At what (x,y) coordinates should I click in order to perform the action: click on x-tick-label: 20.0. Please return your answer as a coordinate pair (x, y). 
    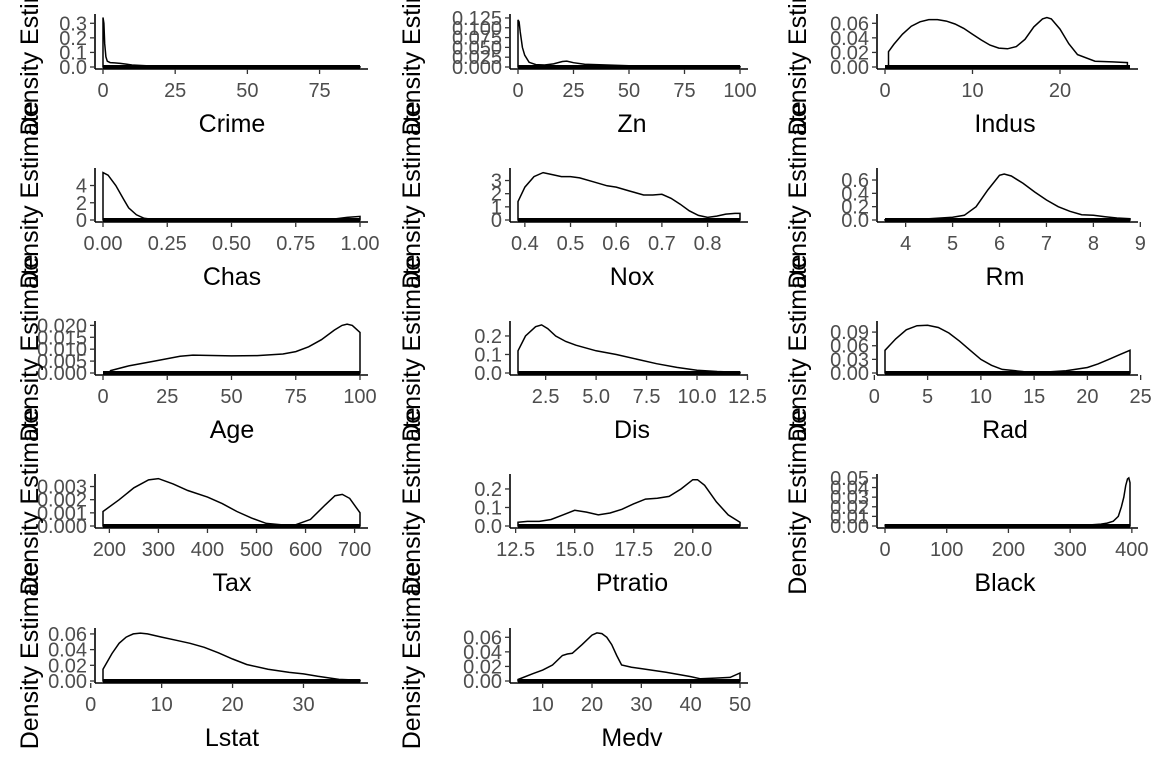
    Looking at the image, I should click on (692, 550).